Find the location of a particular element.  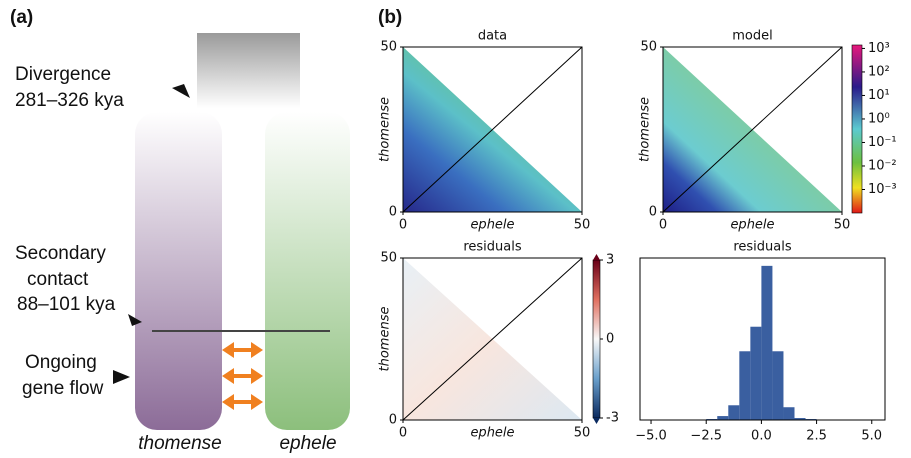

annotation: gene flow is located at coordinates (63, 388).